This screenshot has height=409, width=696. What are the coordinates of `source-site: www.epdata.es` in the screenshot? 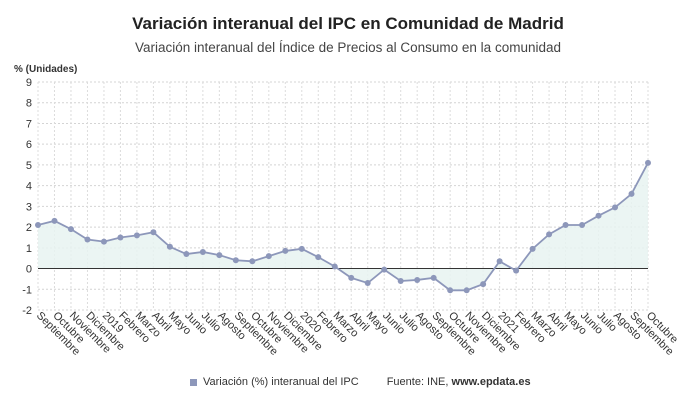 It's located at (491, 382).